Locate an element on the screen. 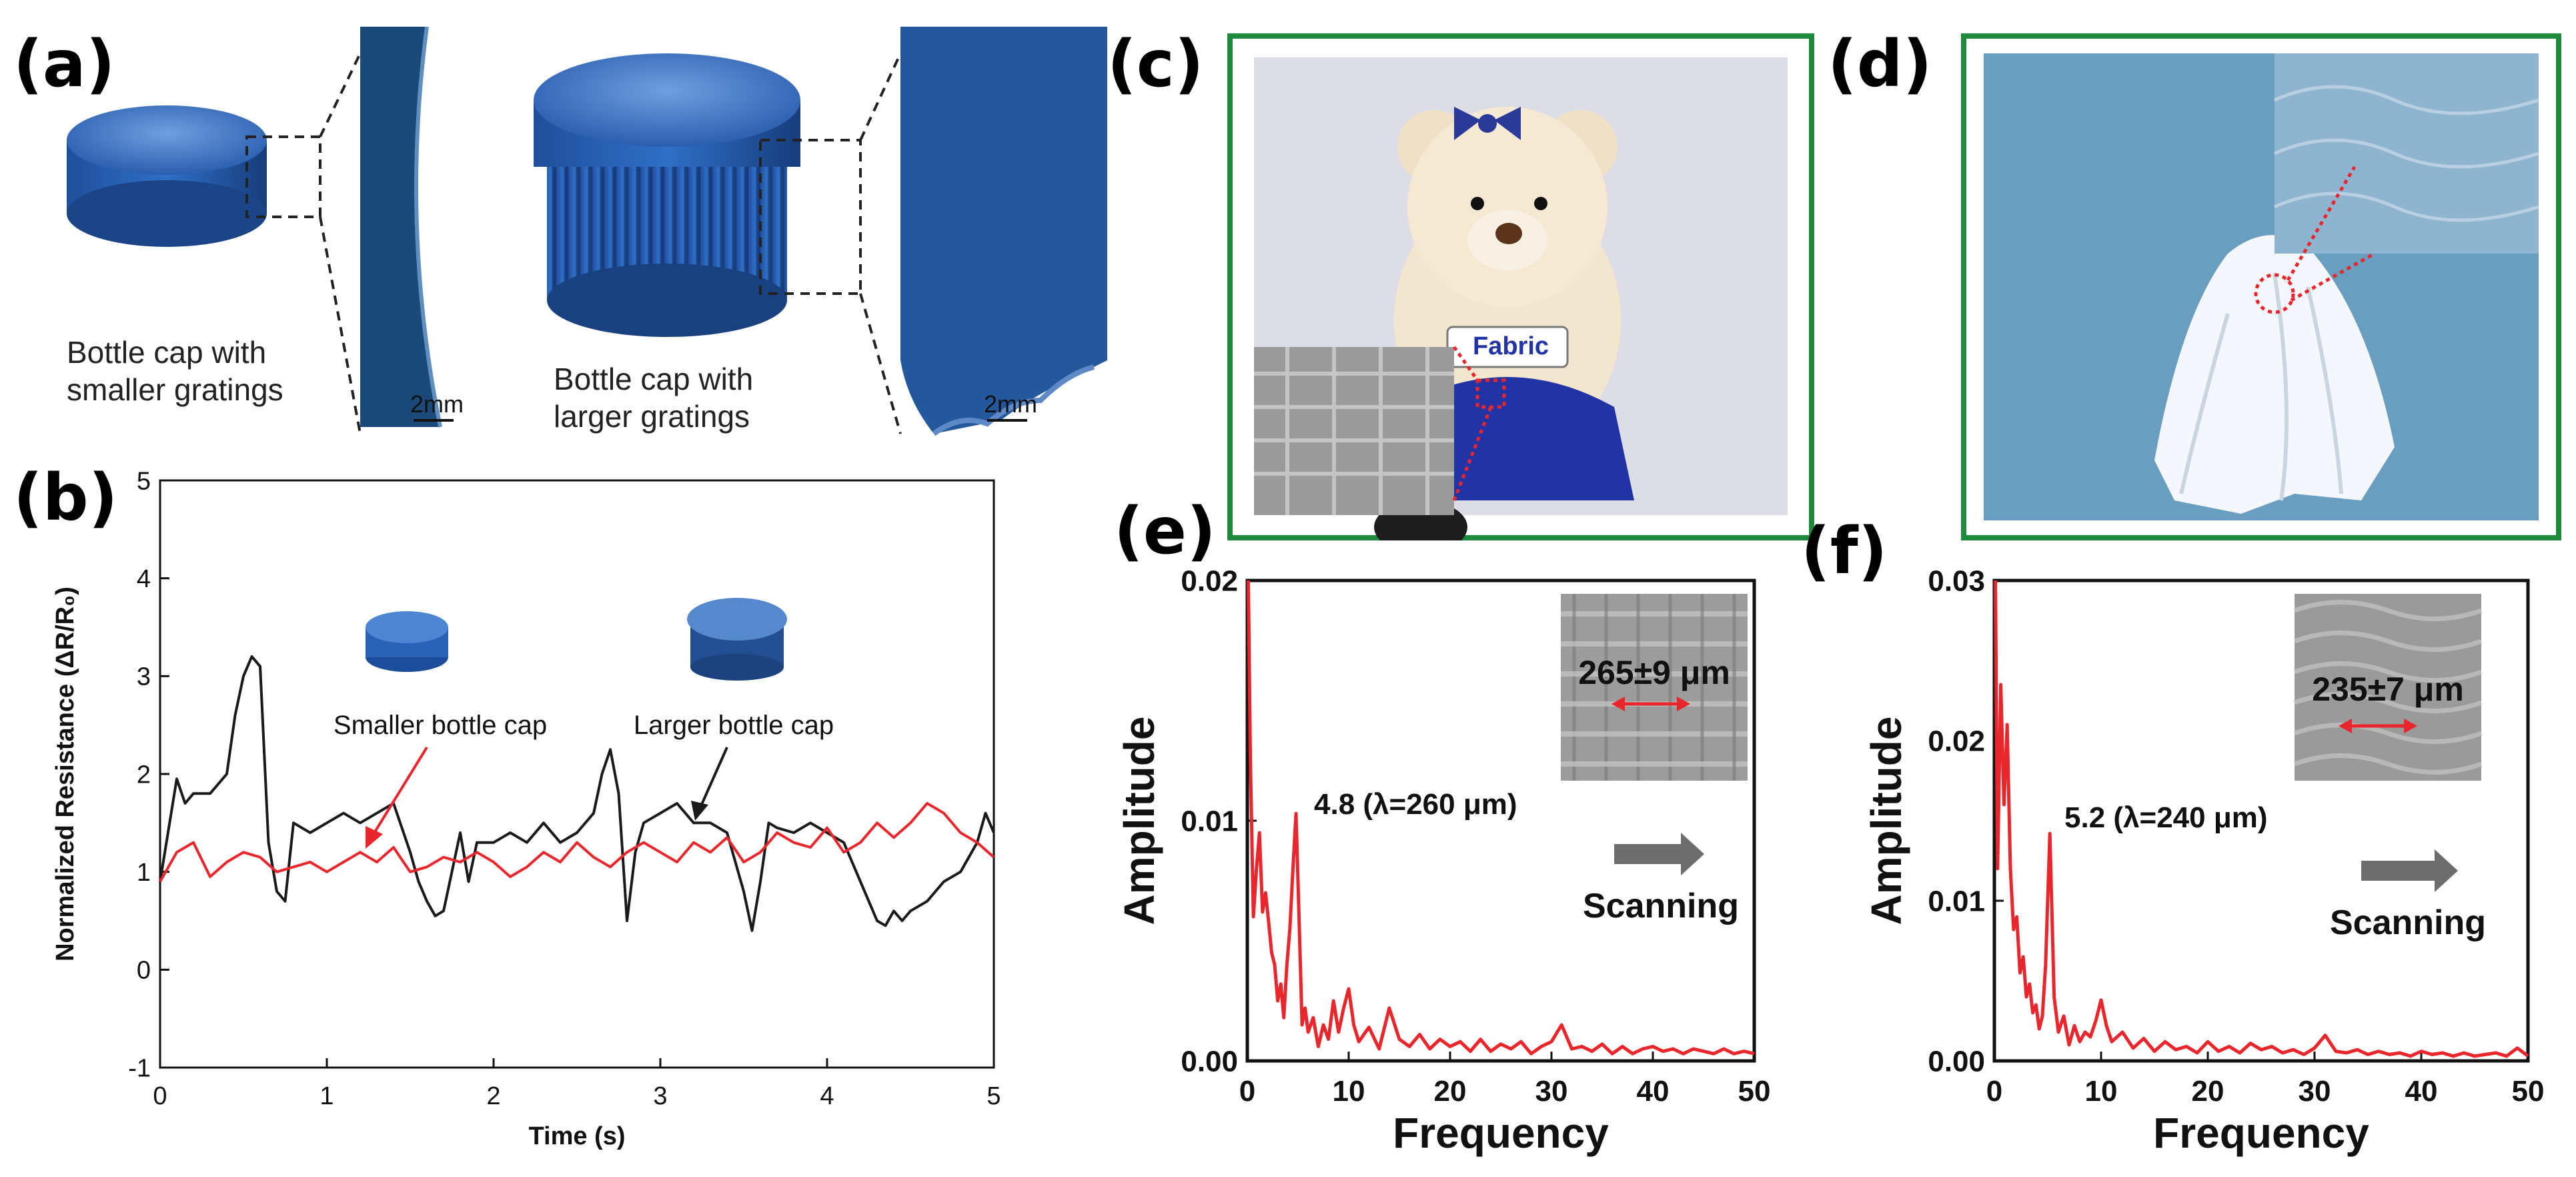 The image size is (2576, 1177). panel-label-b: (b) is located at coordinates (65, 497).